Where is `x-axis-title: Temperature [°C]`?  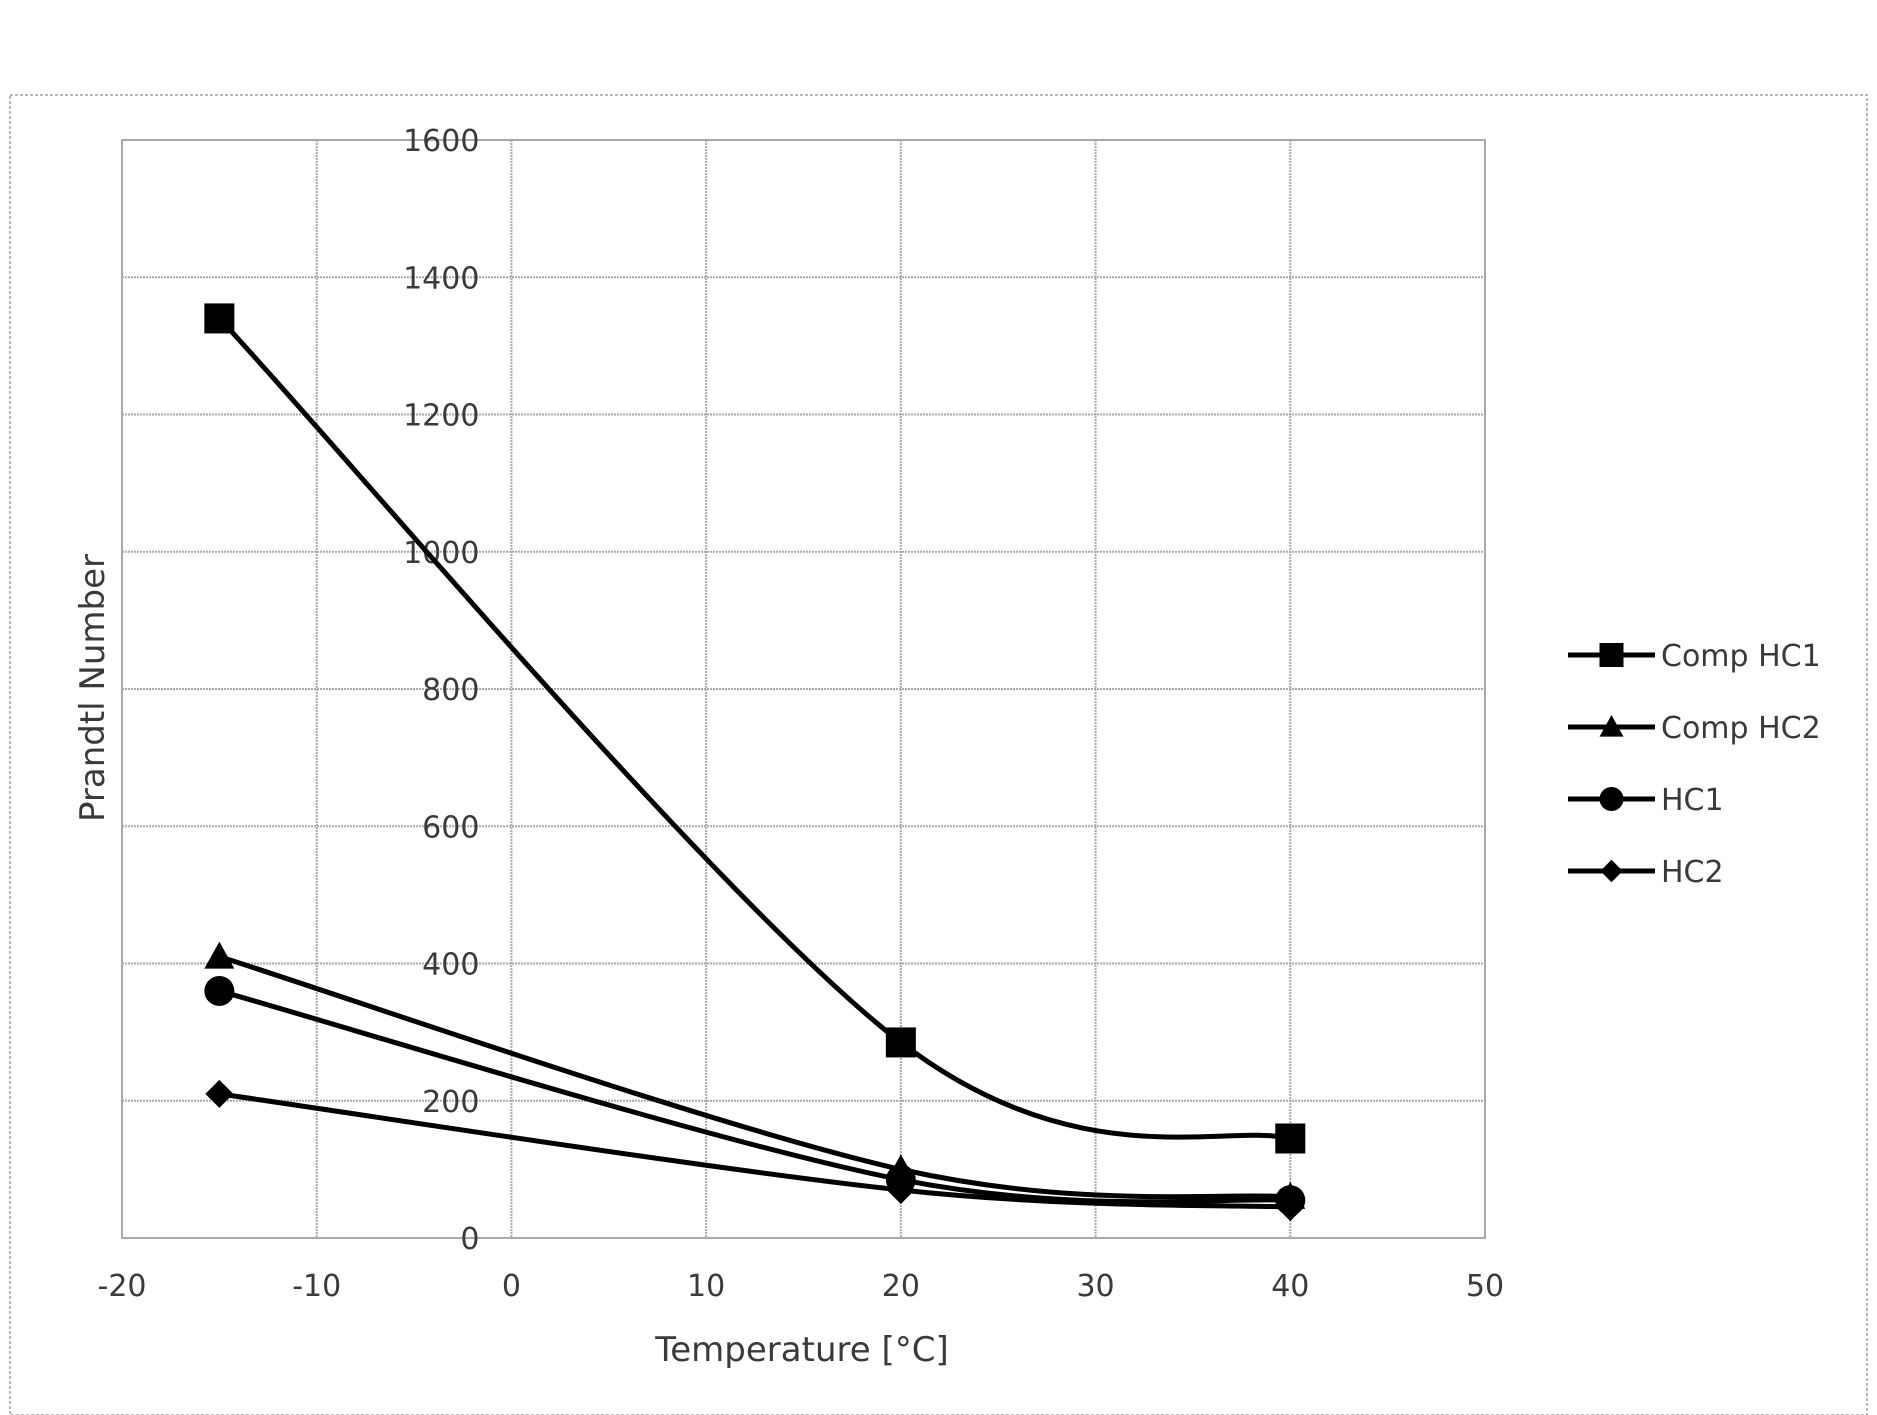
x-axis-title: Temperature [°C] is located at coordinates (801, 1350).